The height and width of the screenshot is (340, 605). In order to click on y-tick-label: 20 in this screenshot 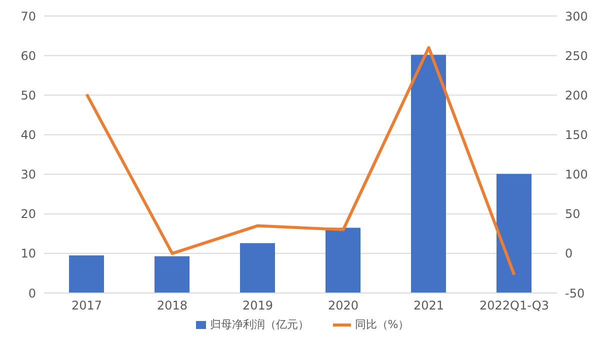, I will do `click(28, 214)`.